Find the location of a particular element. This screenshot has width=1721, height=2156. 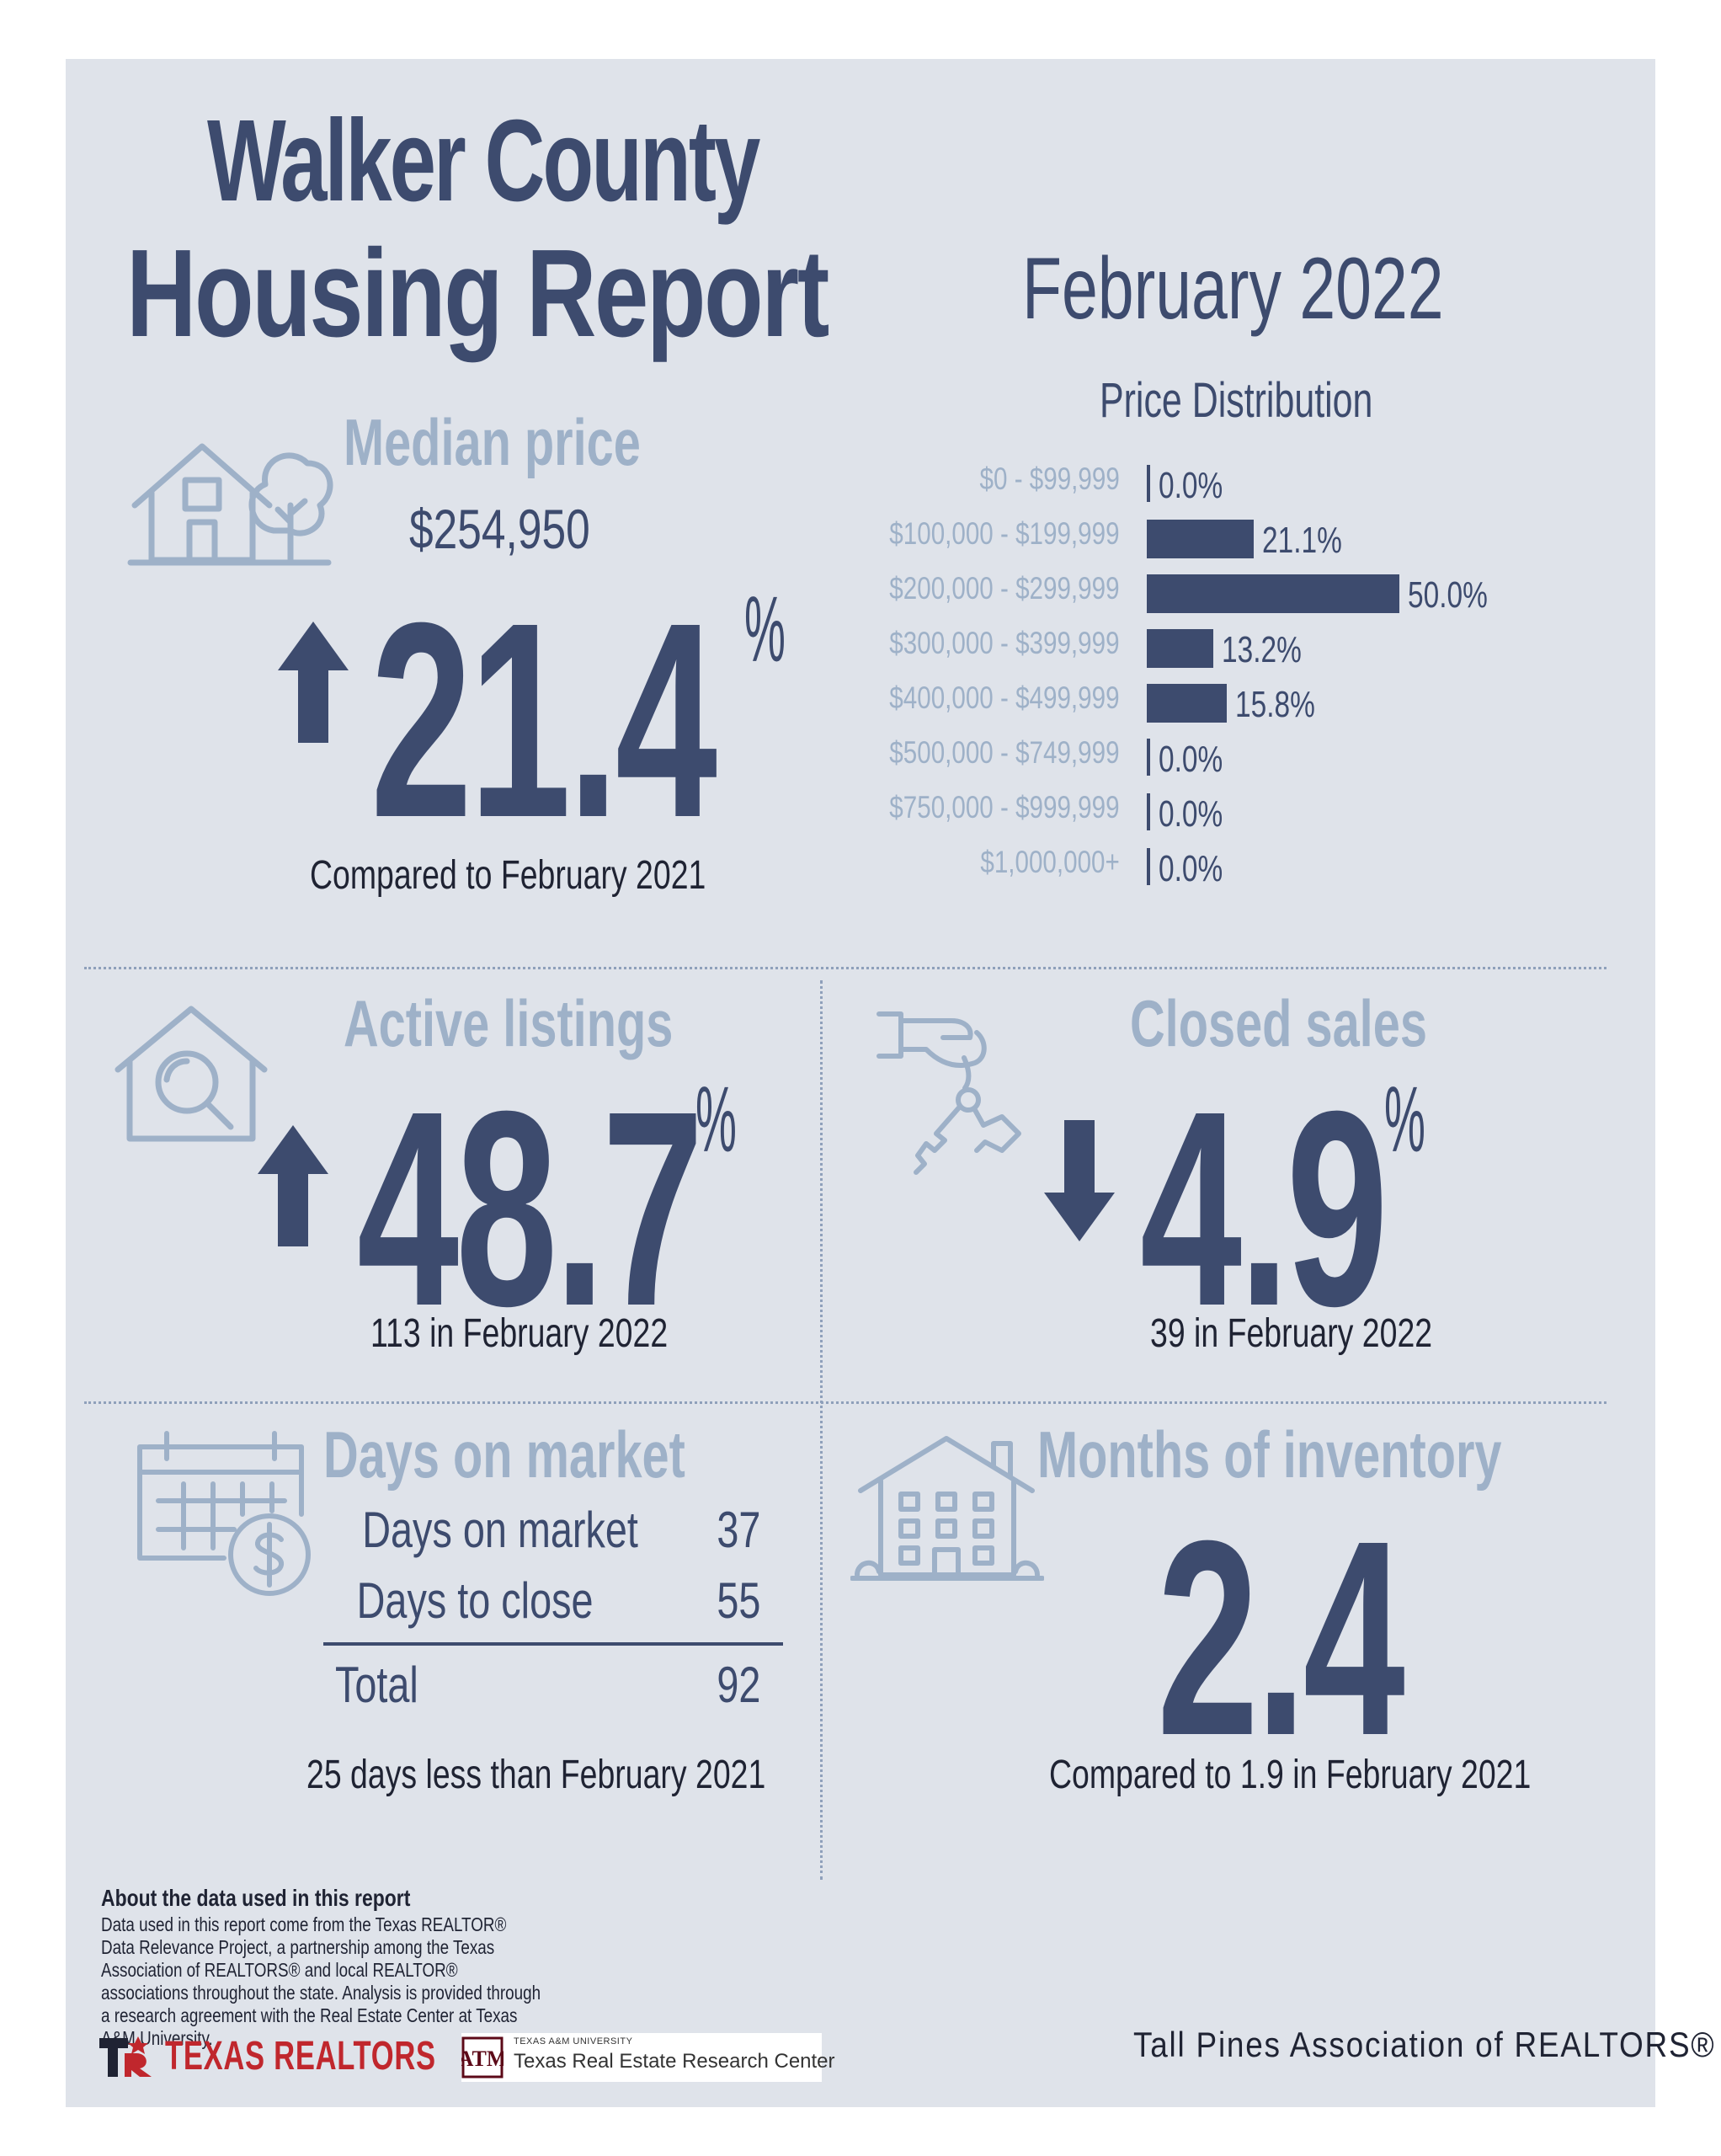

days-to-close-label: Days to close is located at coordinates (475, 1600).